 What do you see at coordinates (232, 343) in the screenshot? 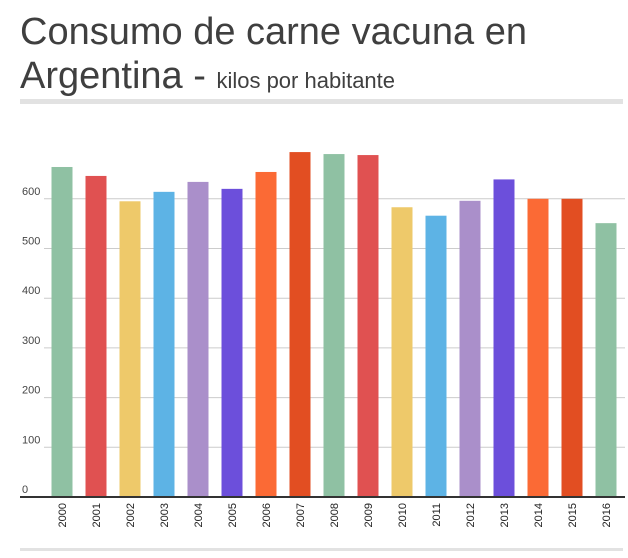
I see `bar-2005` at bounding box center [232, 343].